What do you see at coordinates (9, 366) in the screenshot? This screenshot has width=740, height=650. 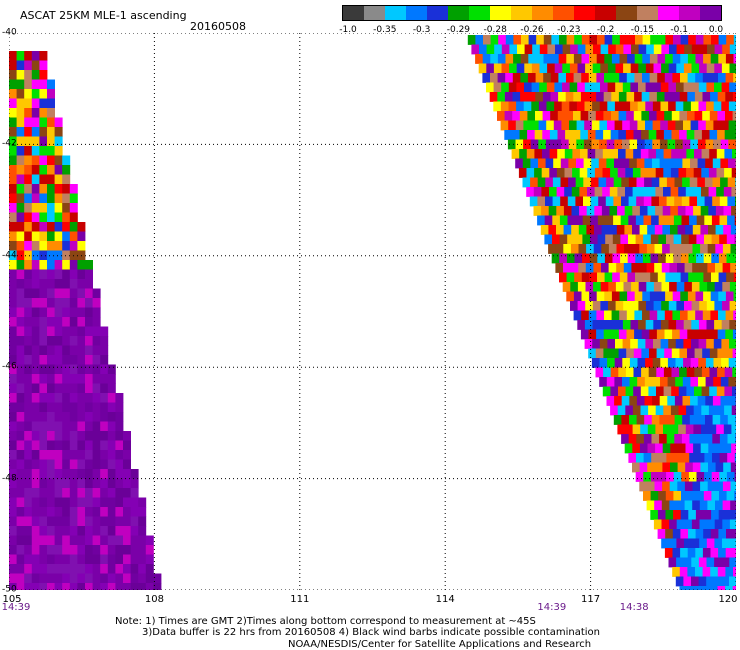 I see `latitude-label: -46` at bounding box center [9, 366].